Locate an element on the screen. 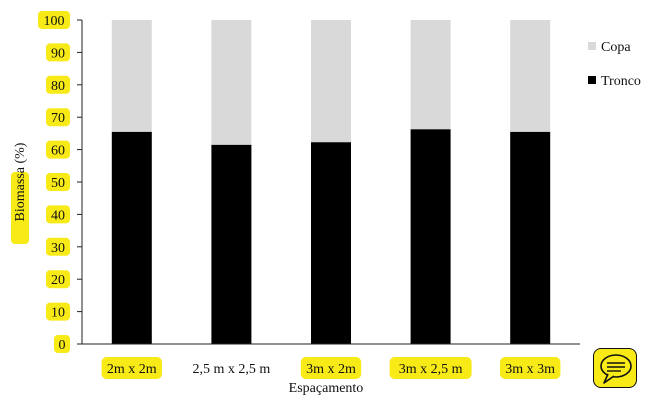  y-tick-label: 80 is located at coordinates (58, 86).